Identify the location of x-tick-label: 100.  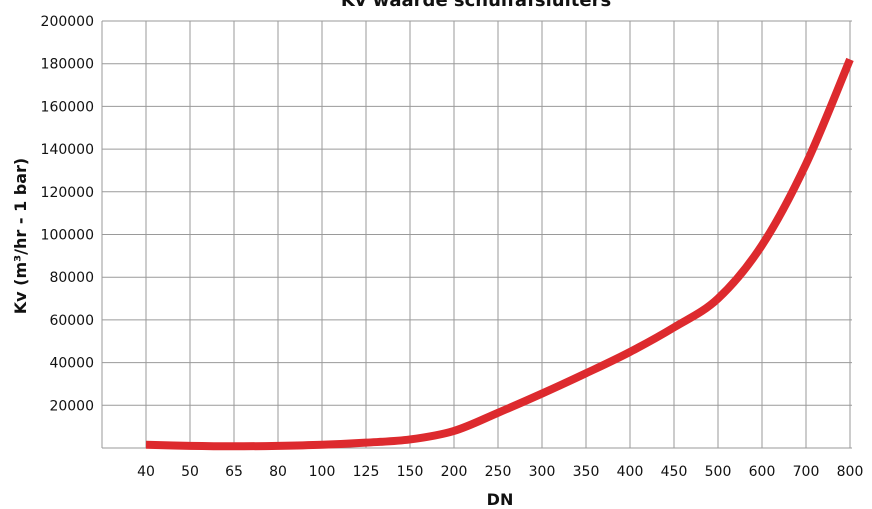
(322, 472).